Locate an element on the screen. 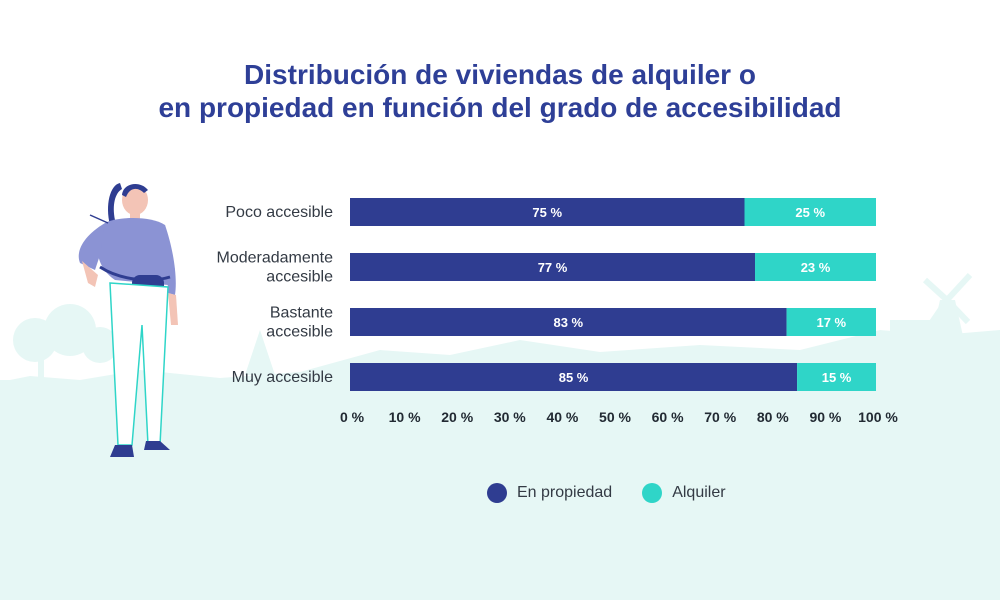  x-tick-label: 70 % is located at coordinates (720, 417).